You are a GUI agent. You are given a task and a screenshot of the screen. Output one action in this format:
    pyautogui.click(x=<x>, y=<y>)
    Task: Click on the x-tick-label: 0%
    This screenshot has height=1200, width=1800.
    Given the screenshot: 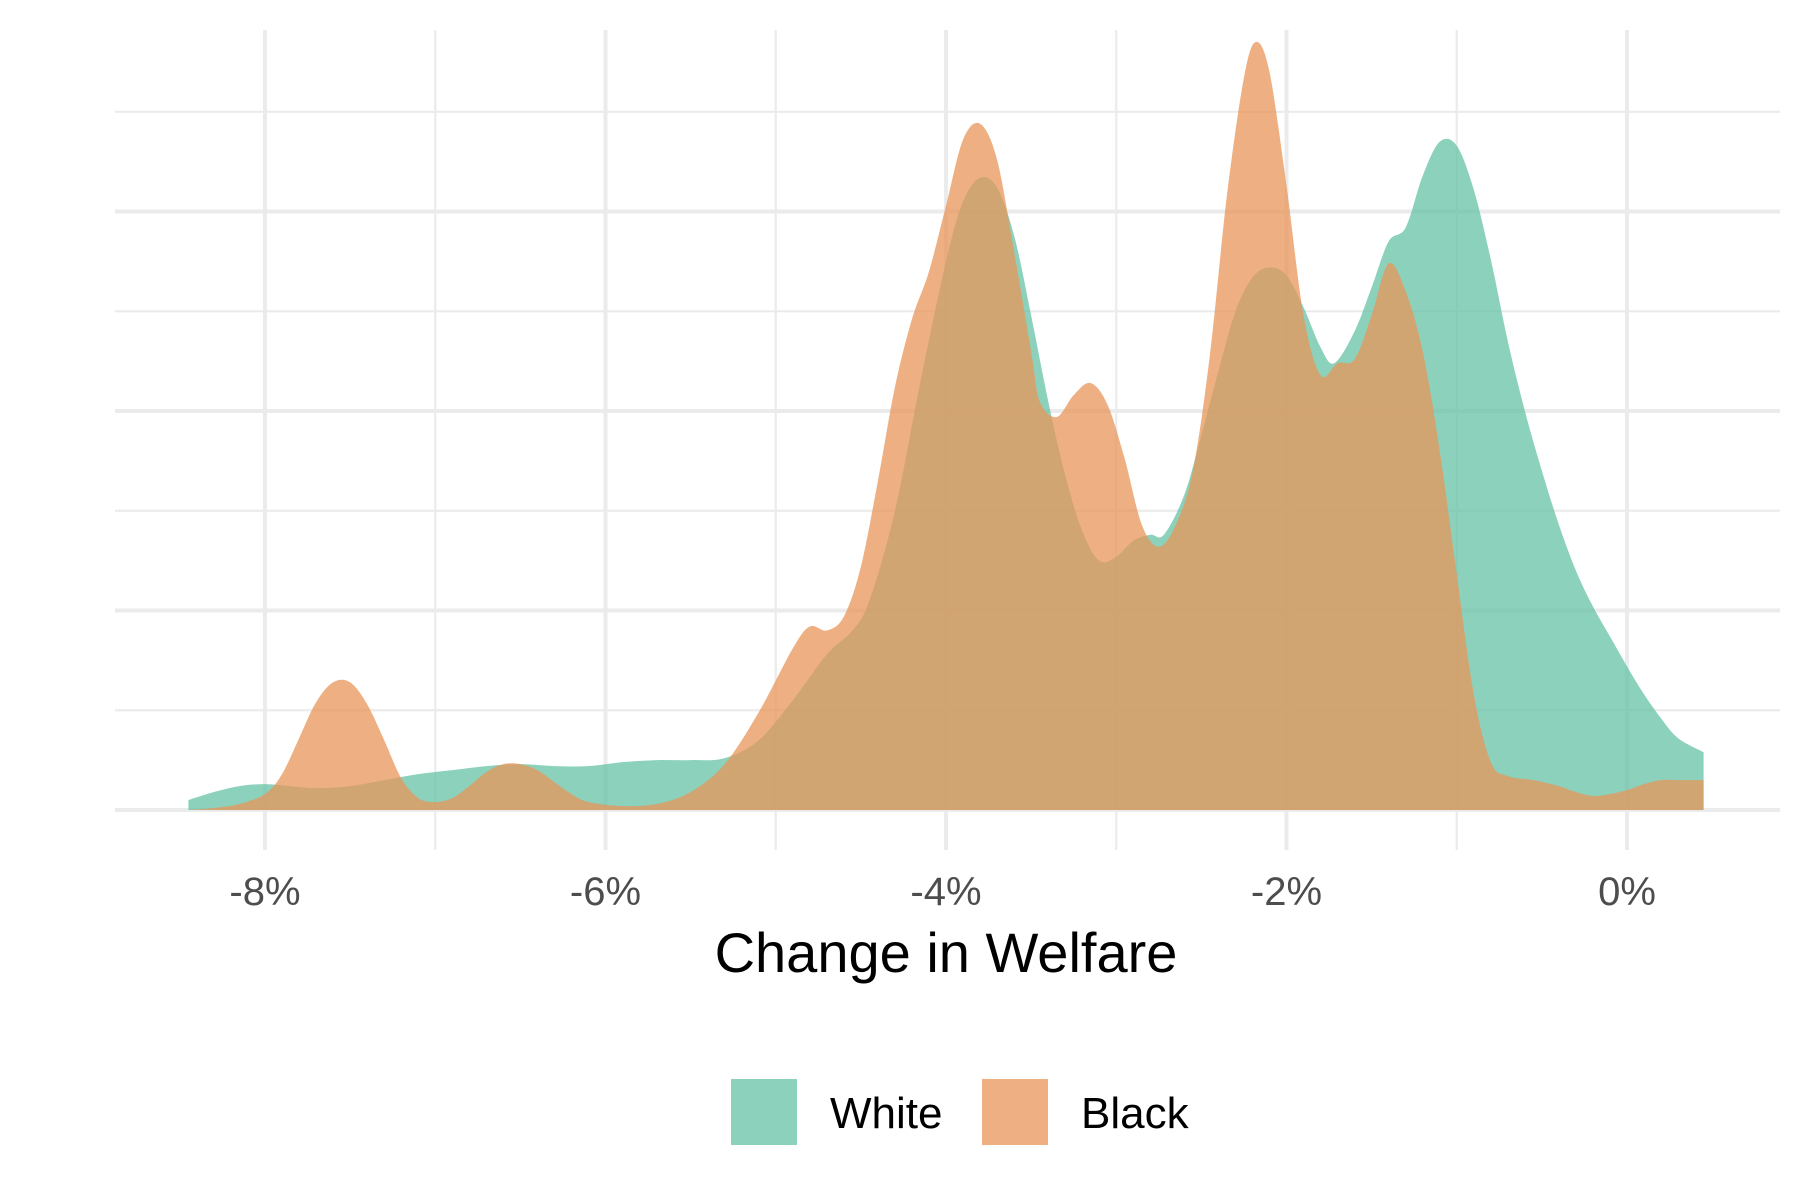 What is the action you would take?
    pyautogui.click(x=1627, y=892)
    